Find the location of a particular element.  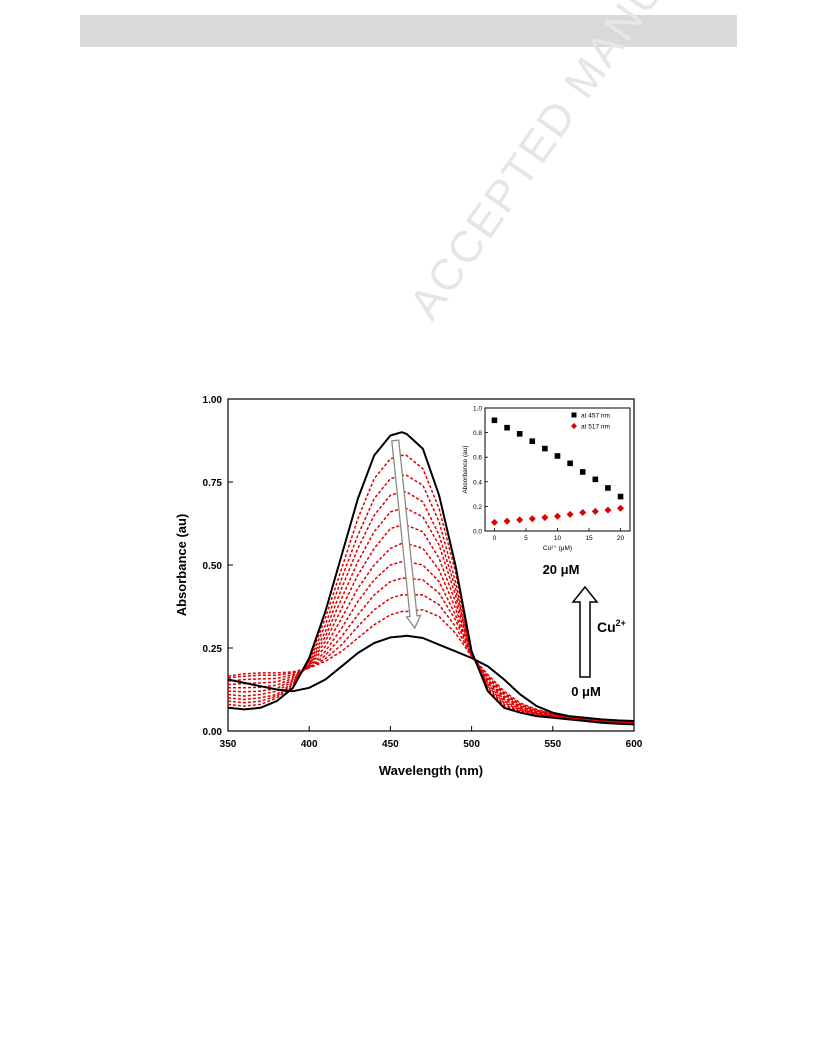

decrease-arrow-icon is located at coordinates (406, 534).